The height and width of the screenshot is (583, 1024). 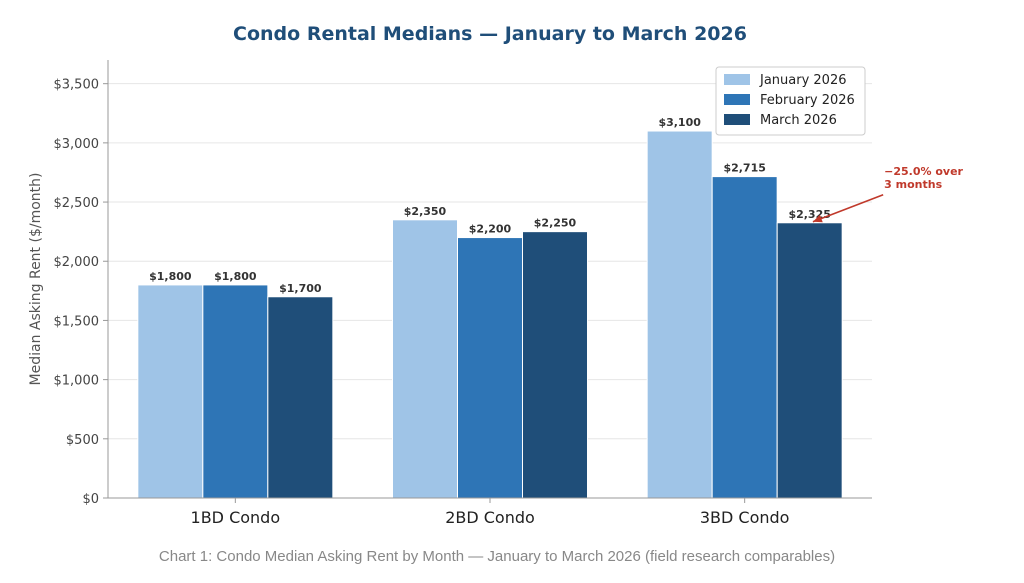 What do you see at coordinates (236, 517) in the screenshot?
I see `x-tick-label: 1BD Condo` at bounding box center [236, 517].